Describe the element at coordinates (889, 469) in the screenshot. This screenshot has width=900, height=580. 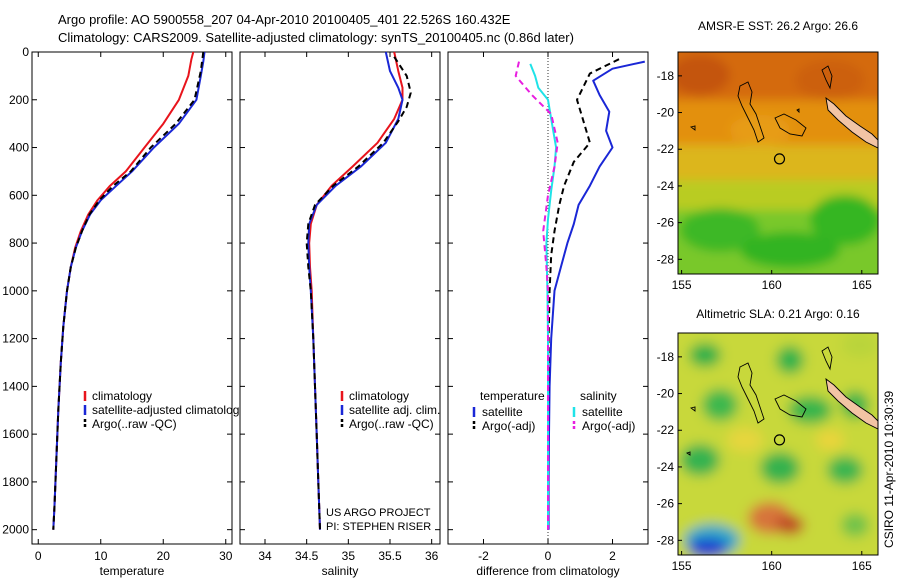
I see `side-timestamp-label: CSIRO 11-Apr-2010 10:30:39` at that location.